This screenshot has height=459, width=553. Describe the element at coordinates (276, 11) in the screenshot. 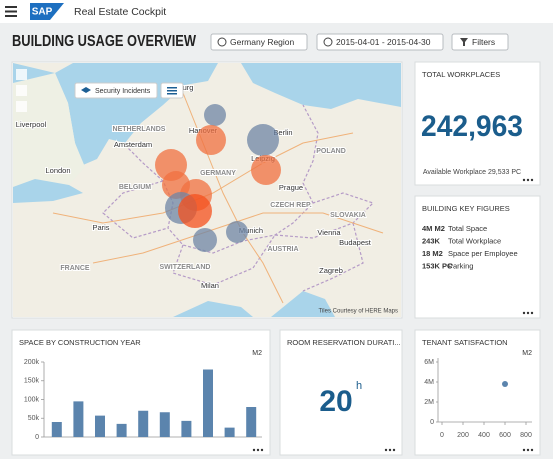

I see `shell-bar` at that location.